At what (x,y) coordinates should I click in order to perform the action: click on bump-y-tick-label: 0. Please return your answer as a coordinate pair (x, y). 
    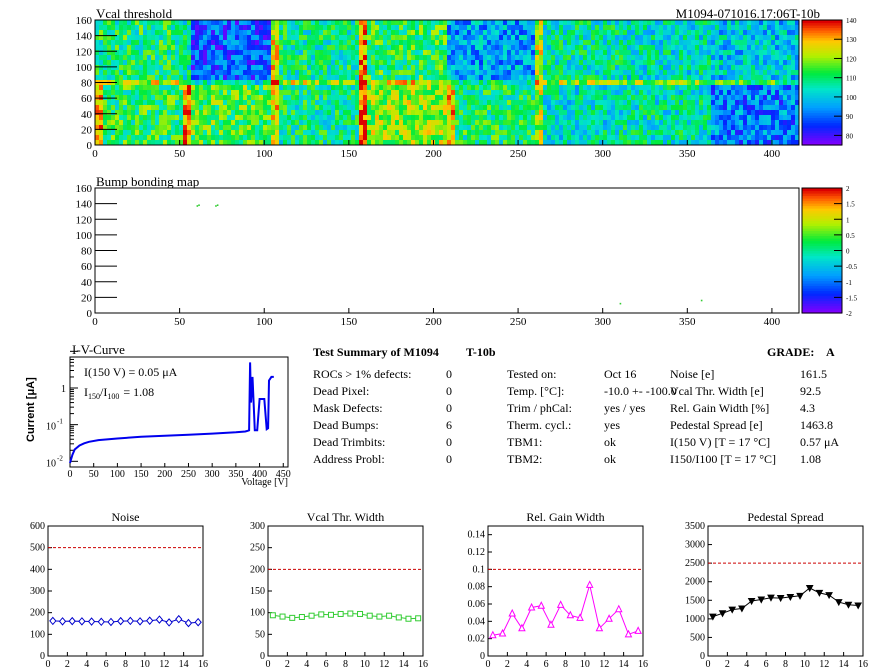
    Looking at the image, I should click on (90, 314).